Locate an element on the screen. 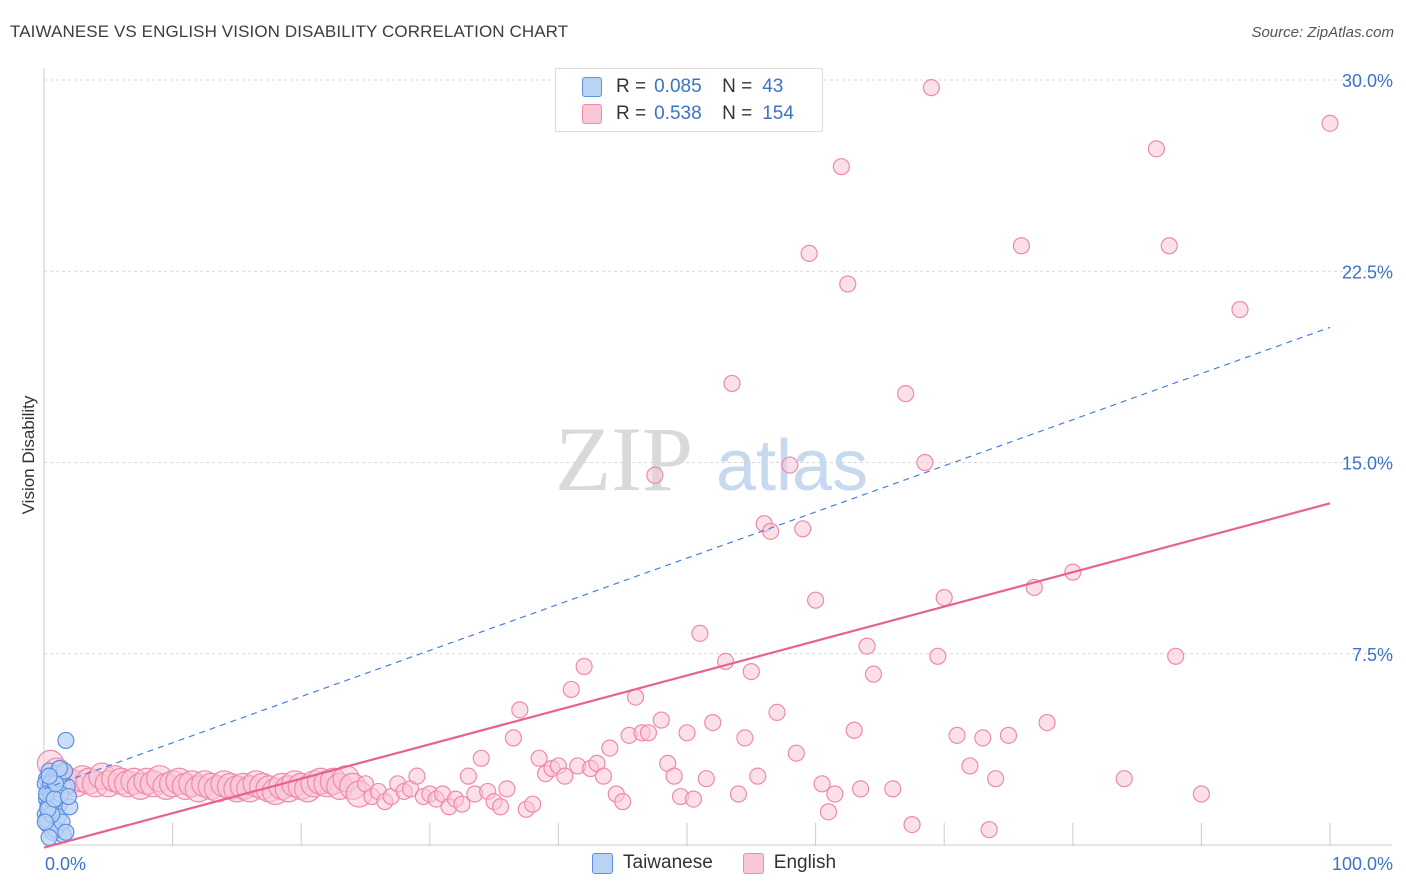 The width and height of the screenshot is (1406, 892). correlation-legend: R = 0.085 N = 43 R = 0.538 N = 154 is located at coordinates (689, 100).